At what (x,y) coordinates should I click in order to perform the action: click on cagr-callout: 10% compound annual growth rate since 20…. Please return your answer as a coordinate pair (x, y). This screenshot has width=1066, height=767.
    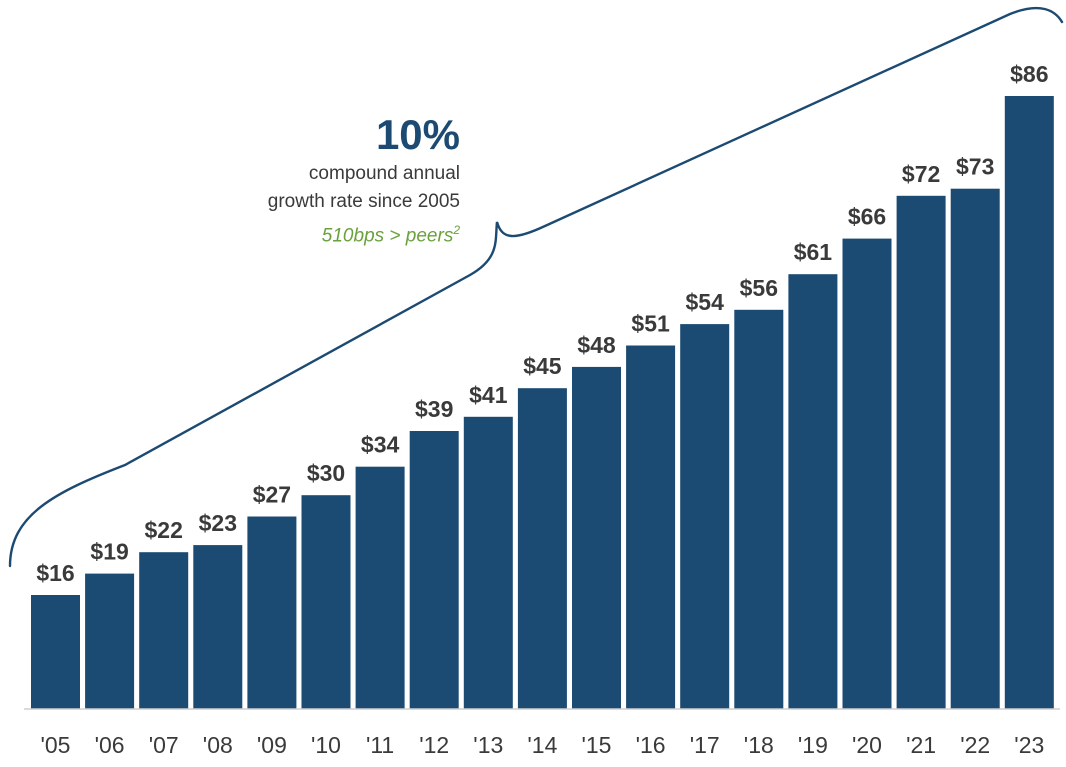
    Looking at the image, I should click on (364, 180).